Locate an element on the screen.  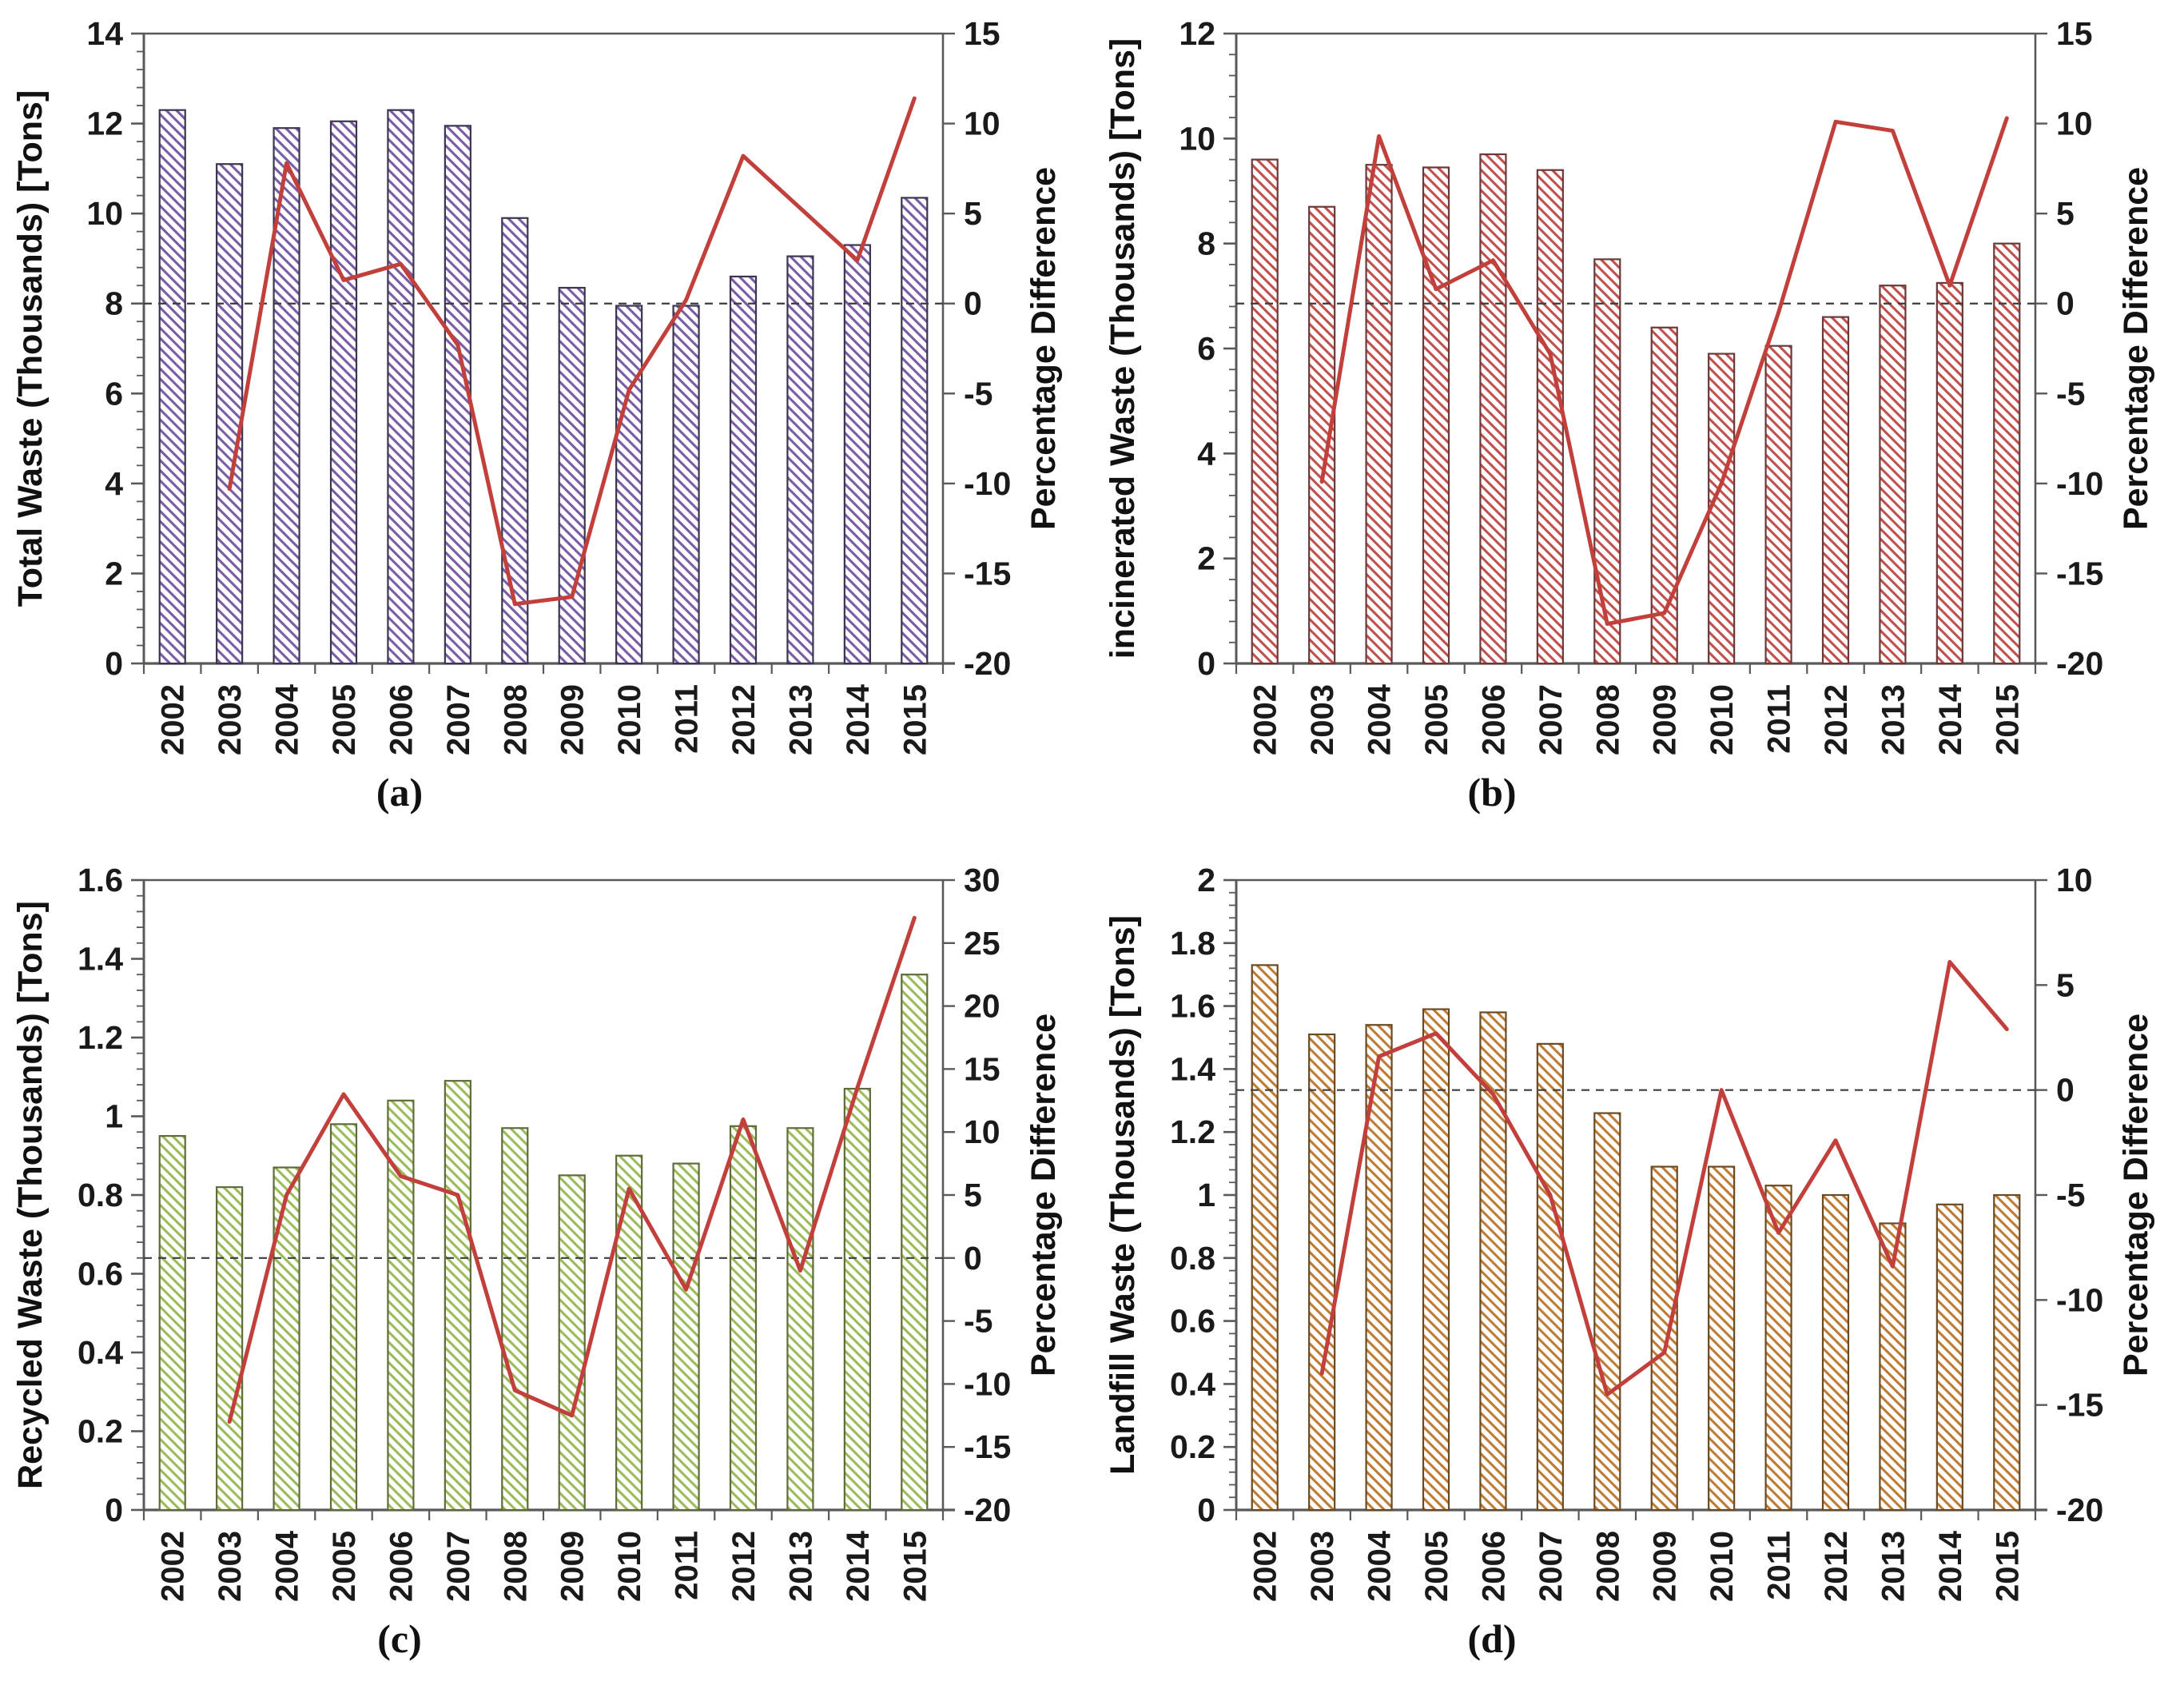
right-axis-title: Percentage Difference is located at coordinates (2136, 1195).